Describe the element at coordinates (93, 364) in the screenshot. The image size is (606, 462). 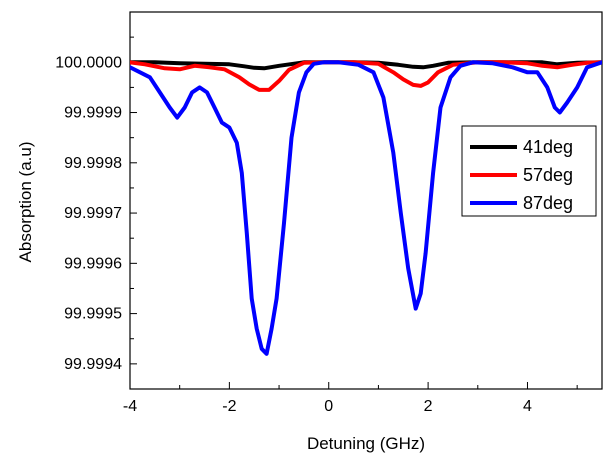
I see `y-tick-label: 99.9994` at that location.